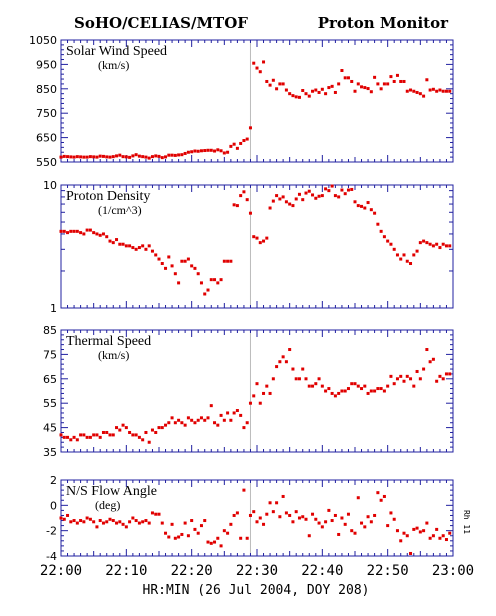  Describe the element at coordinates (53, 505) in the screenshot. I see `y-tick-label: 0` at that location.